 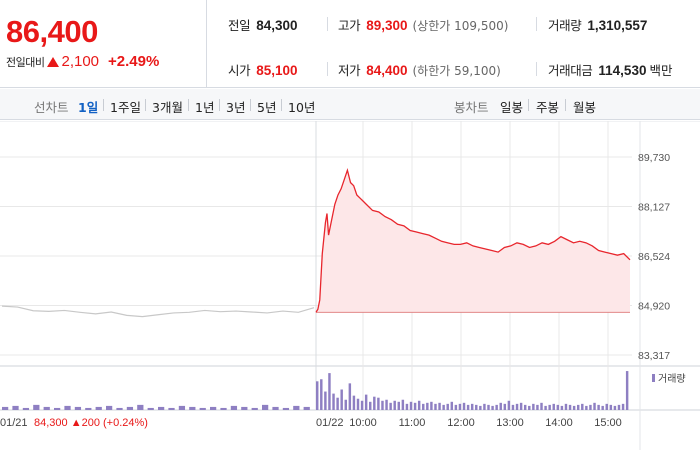 What do you see at coordinates (51, 107) in the screenshot?
I see `line-chart-header: 선차트` at bounding box center [51, 107].